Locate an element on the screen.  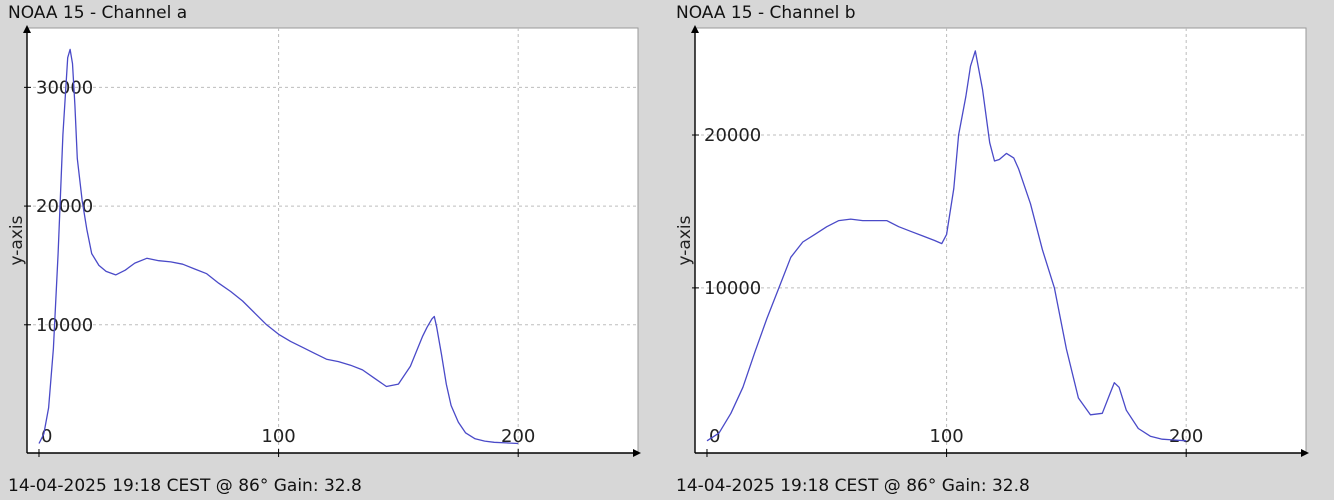
x-tick-label: 0 is located at coordinates (46, 436).